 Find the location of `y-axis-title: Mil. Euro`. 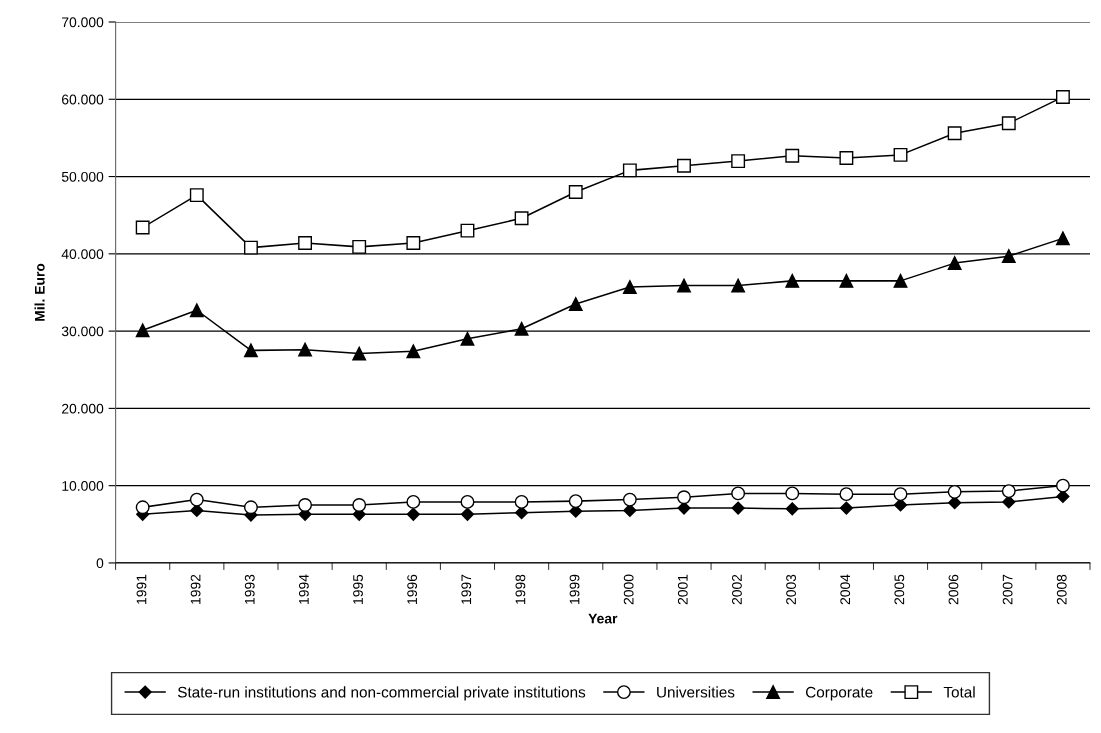

y-axis-title: Mil. Euro is located at coordinates (39, 292).